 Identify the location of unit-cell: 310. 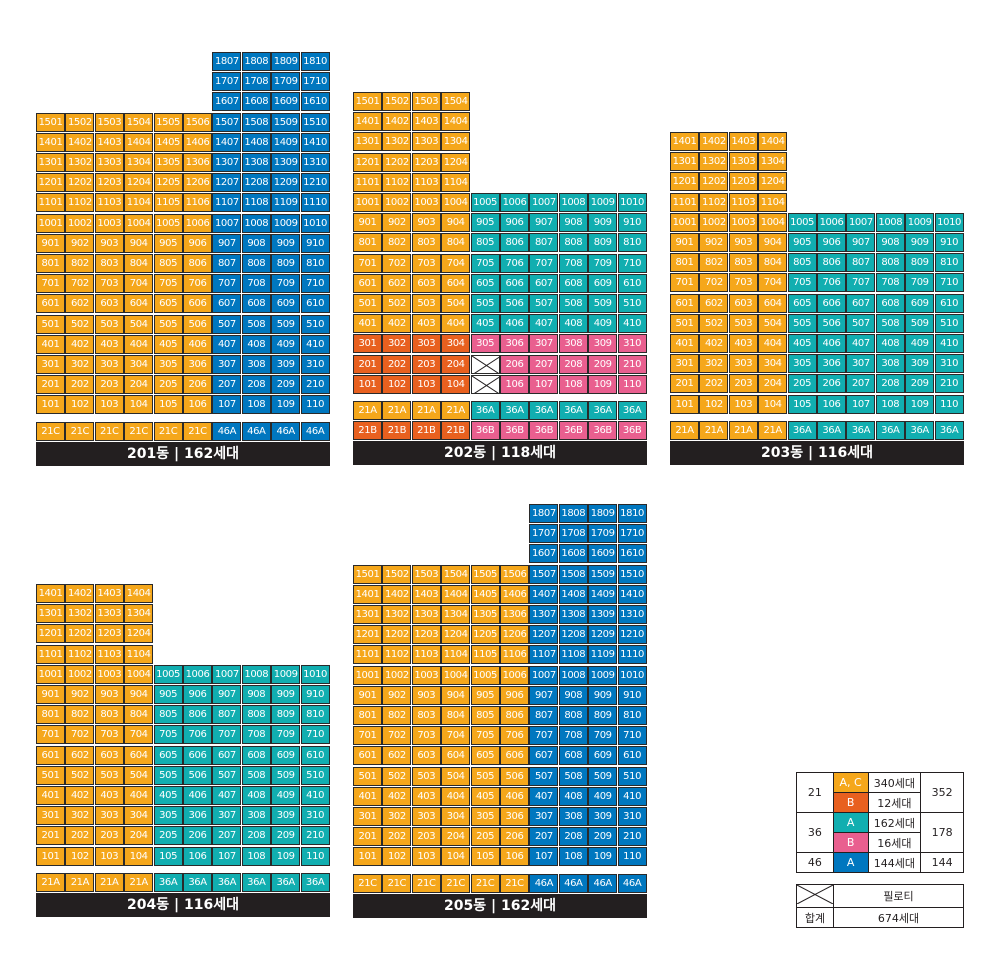
(315, 364).